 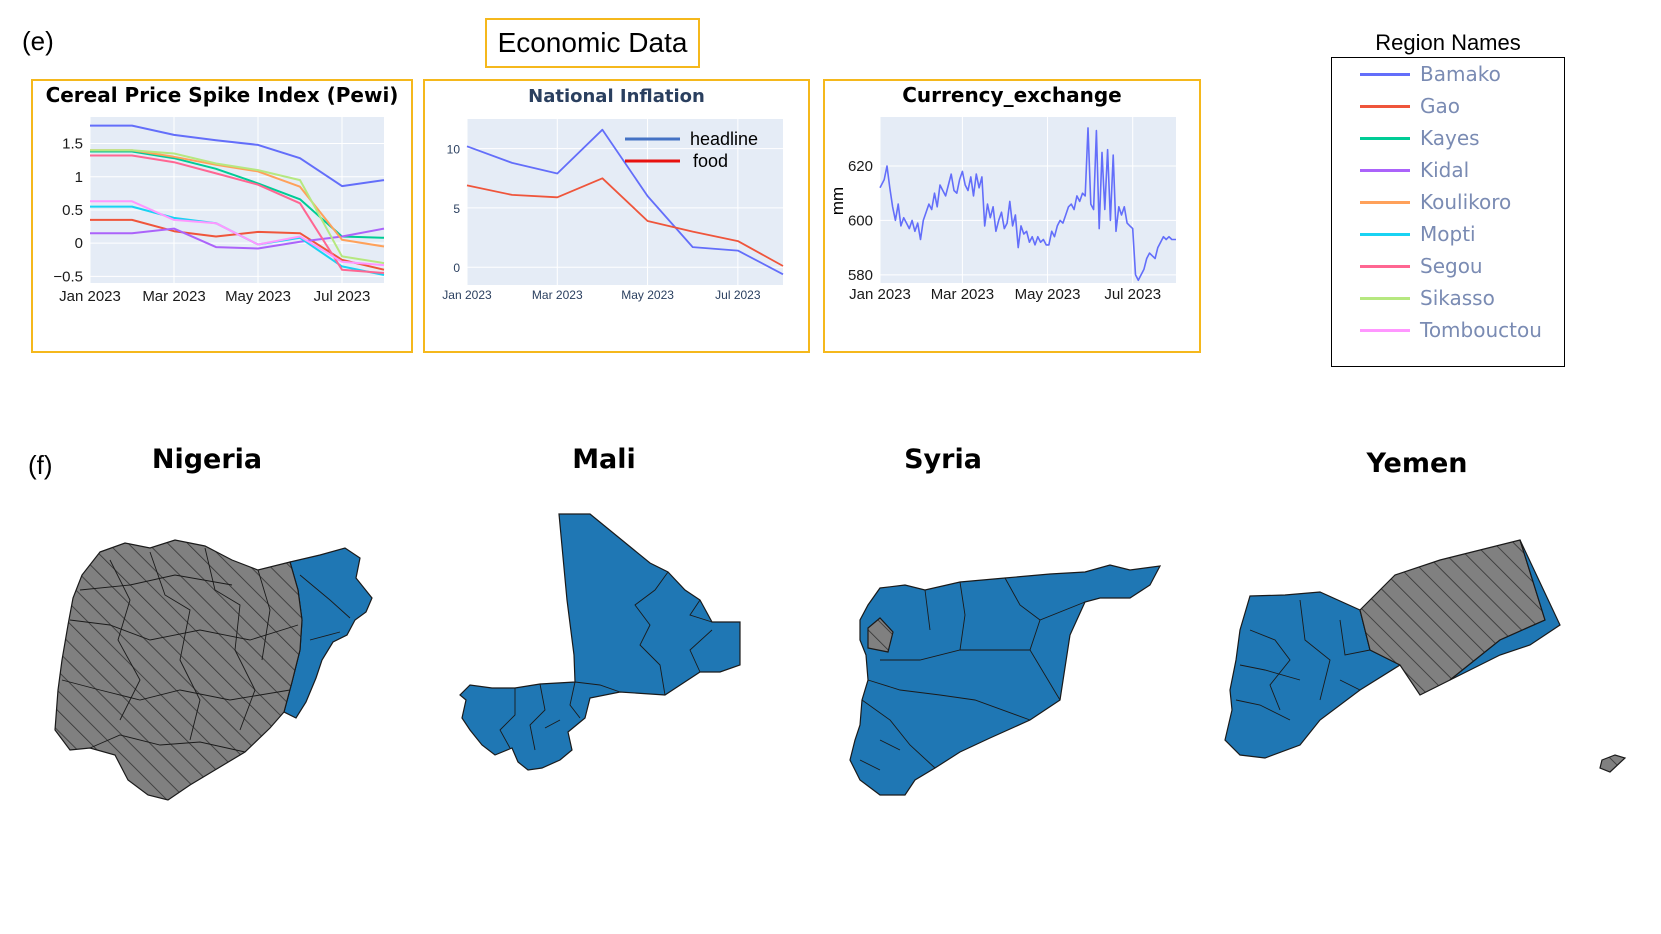 What do you see at coordinates (40, 465) in the screenshot?
I see `panel-label-f: (f)` at bounding box center [40, 465].